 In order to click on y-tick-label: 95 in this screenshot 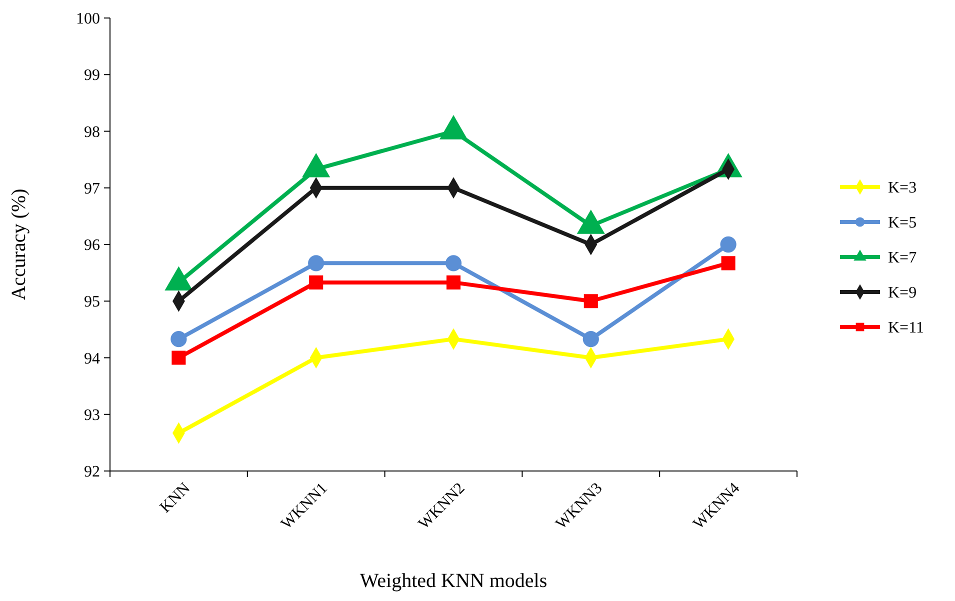, I will do `click(92, 302)`.